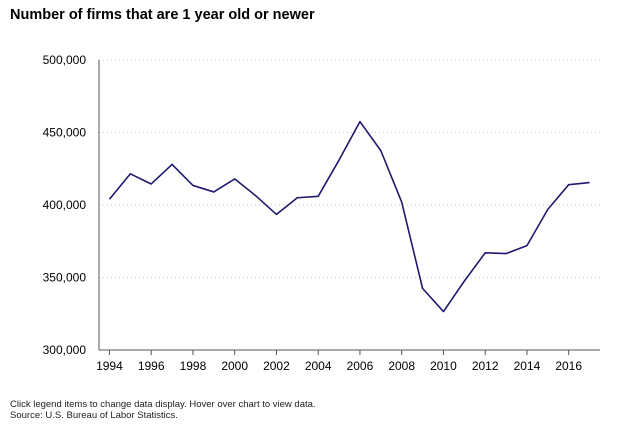  What do you see at coordinates (339, 160) in the screenshot?
I see `data-point: 2005: 431,000` at bounding box center [339, 160].